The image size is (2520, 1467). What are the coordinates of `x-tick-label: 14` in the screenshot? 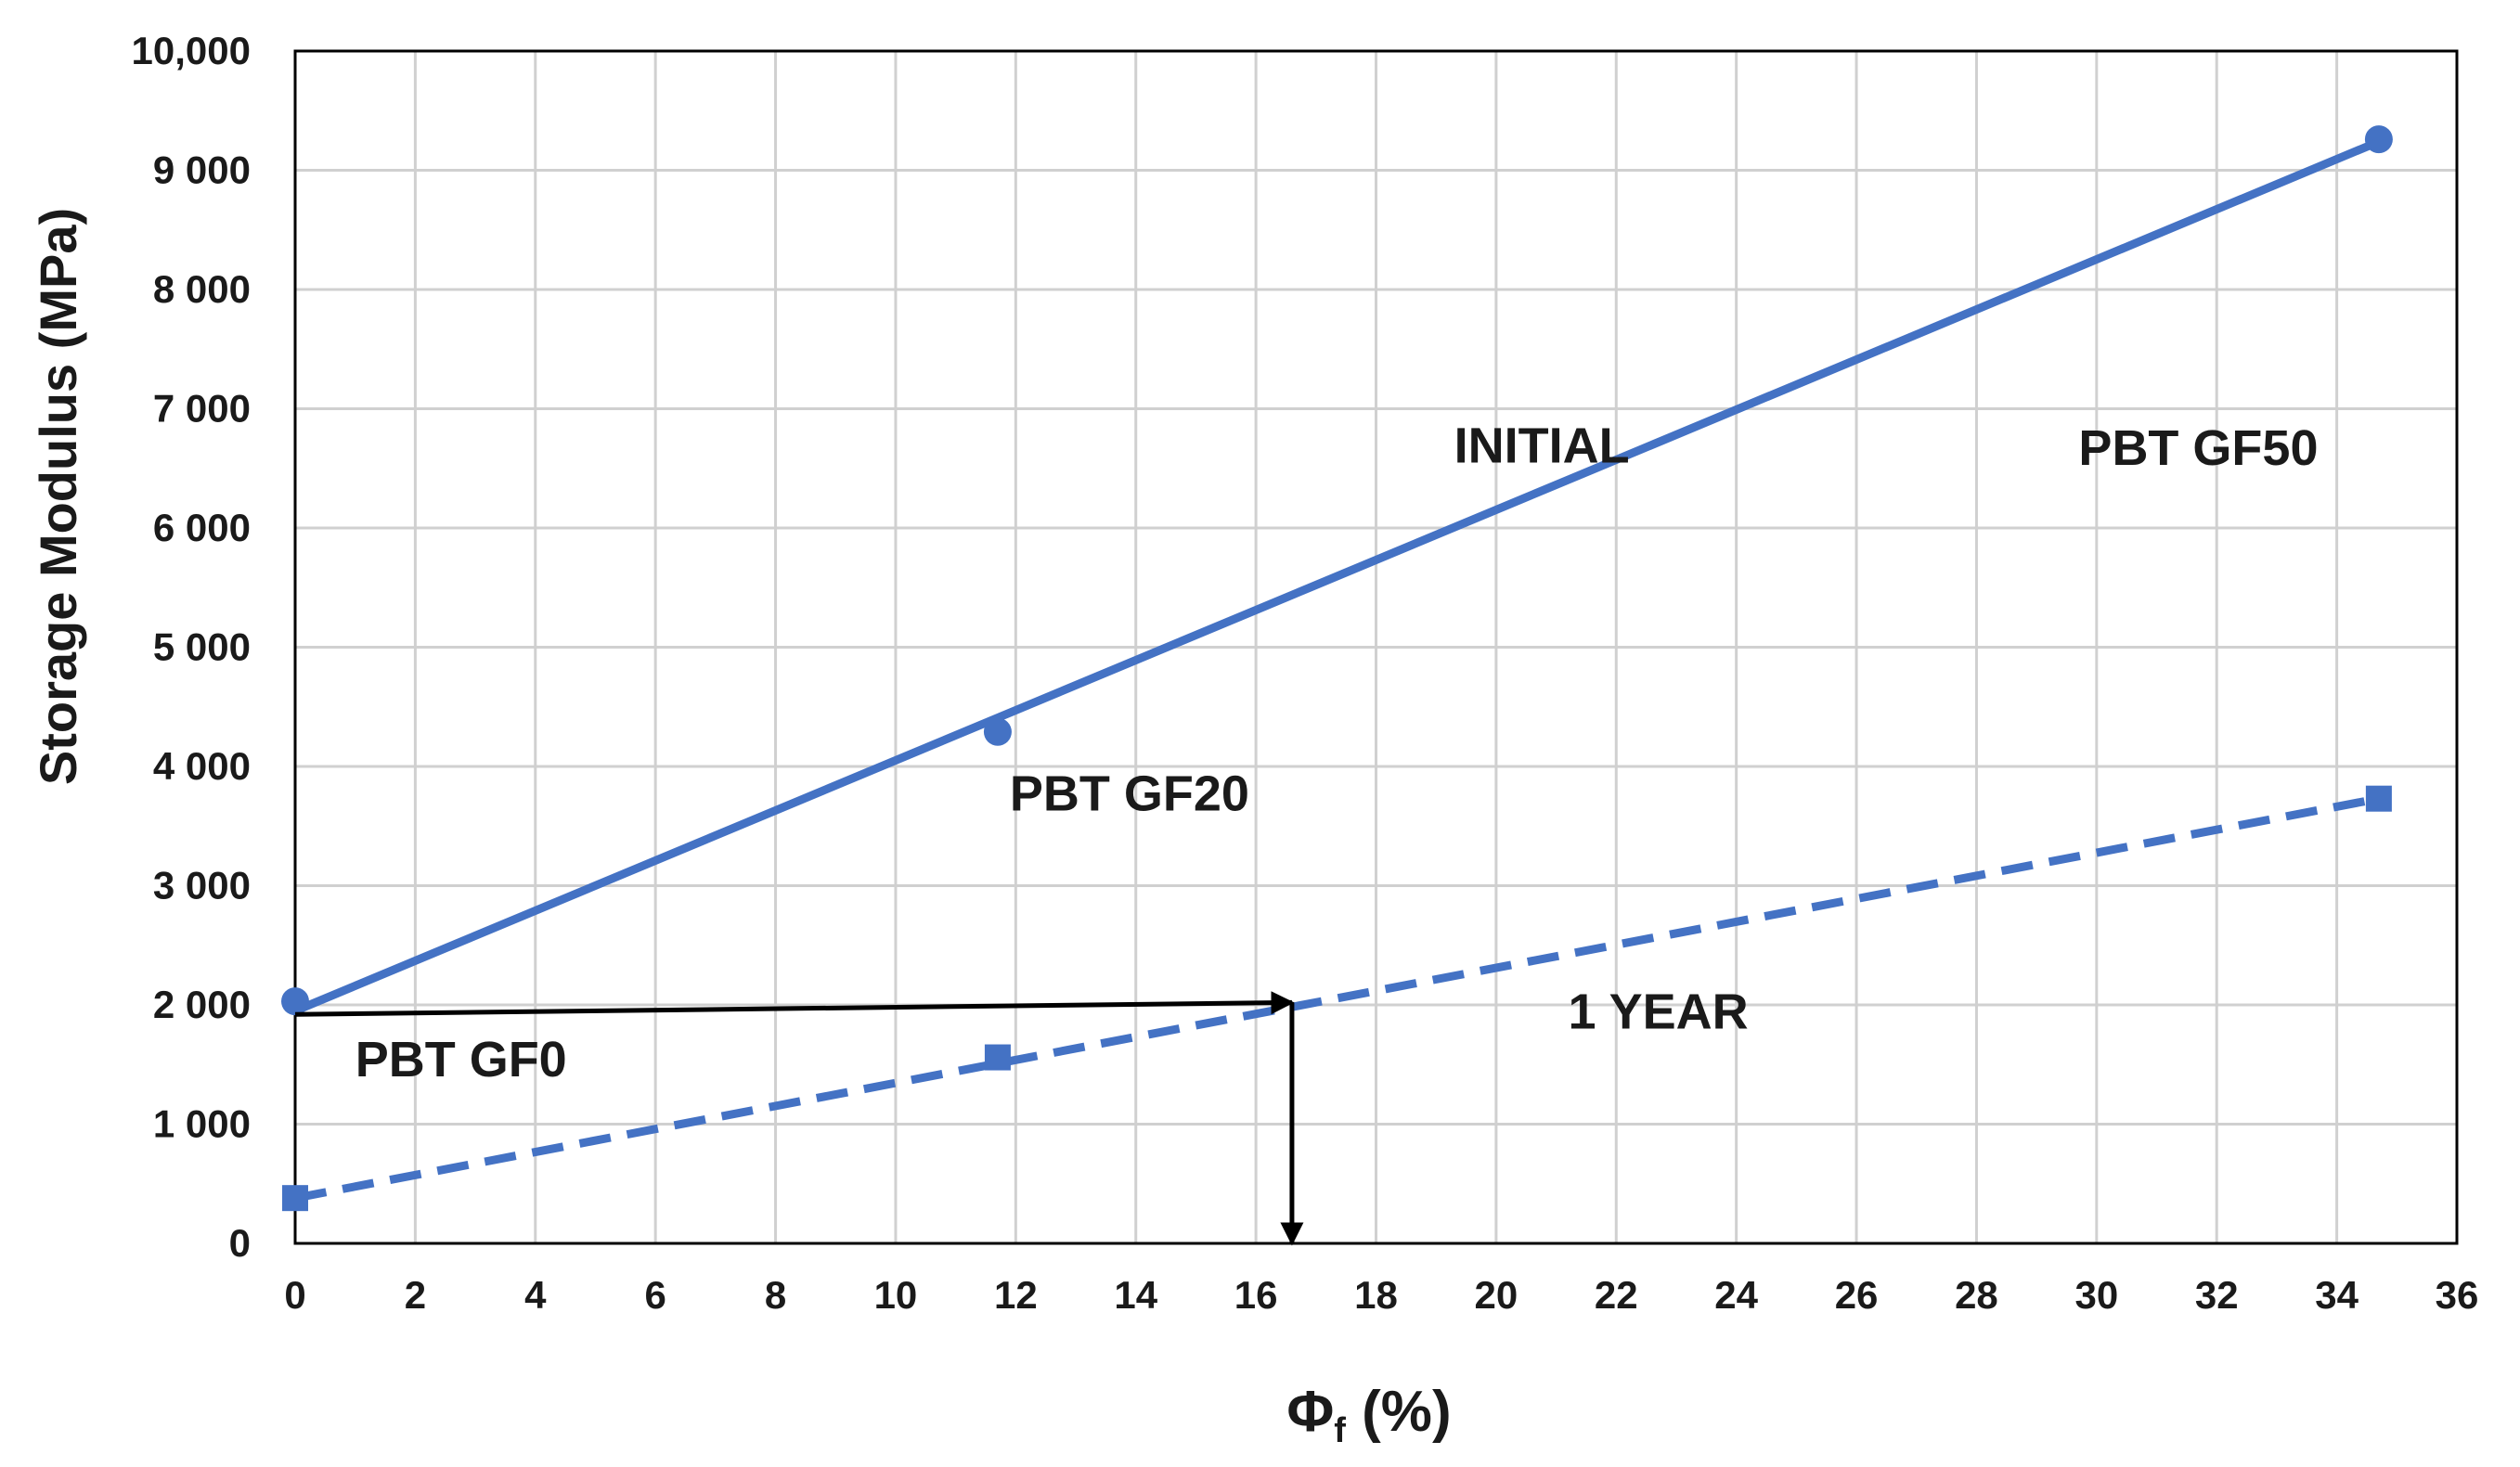 It's located at (1135, 1295).